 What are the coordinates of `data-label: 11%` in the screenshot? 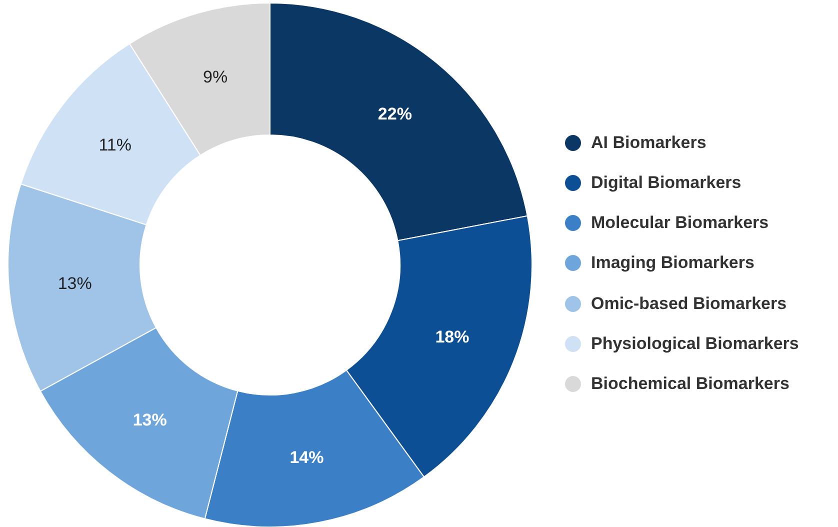 It's located at (115, 144).